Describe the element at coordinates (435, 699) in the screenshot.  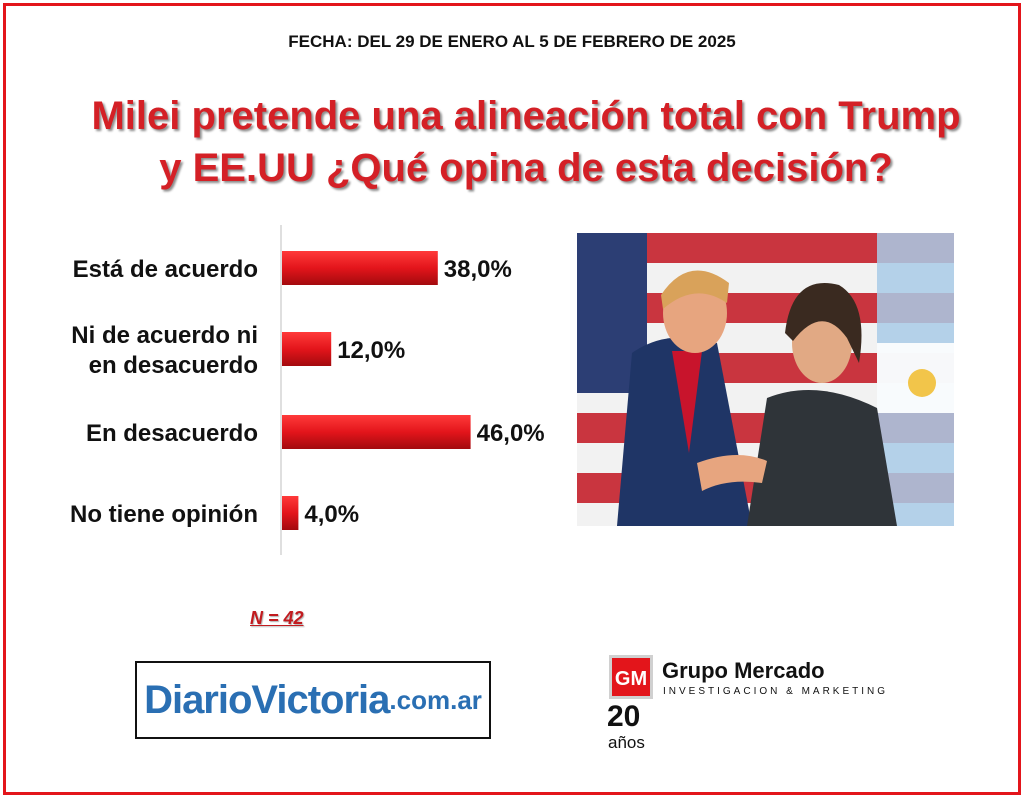
I see `diario-logo-sub: .com.ar` at that location.